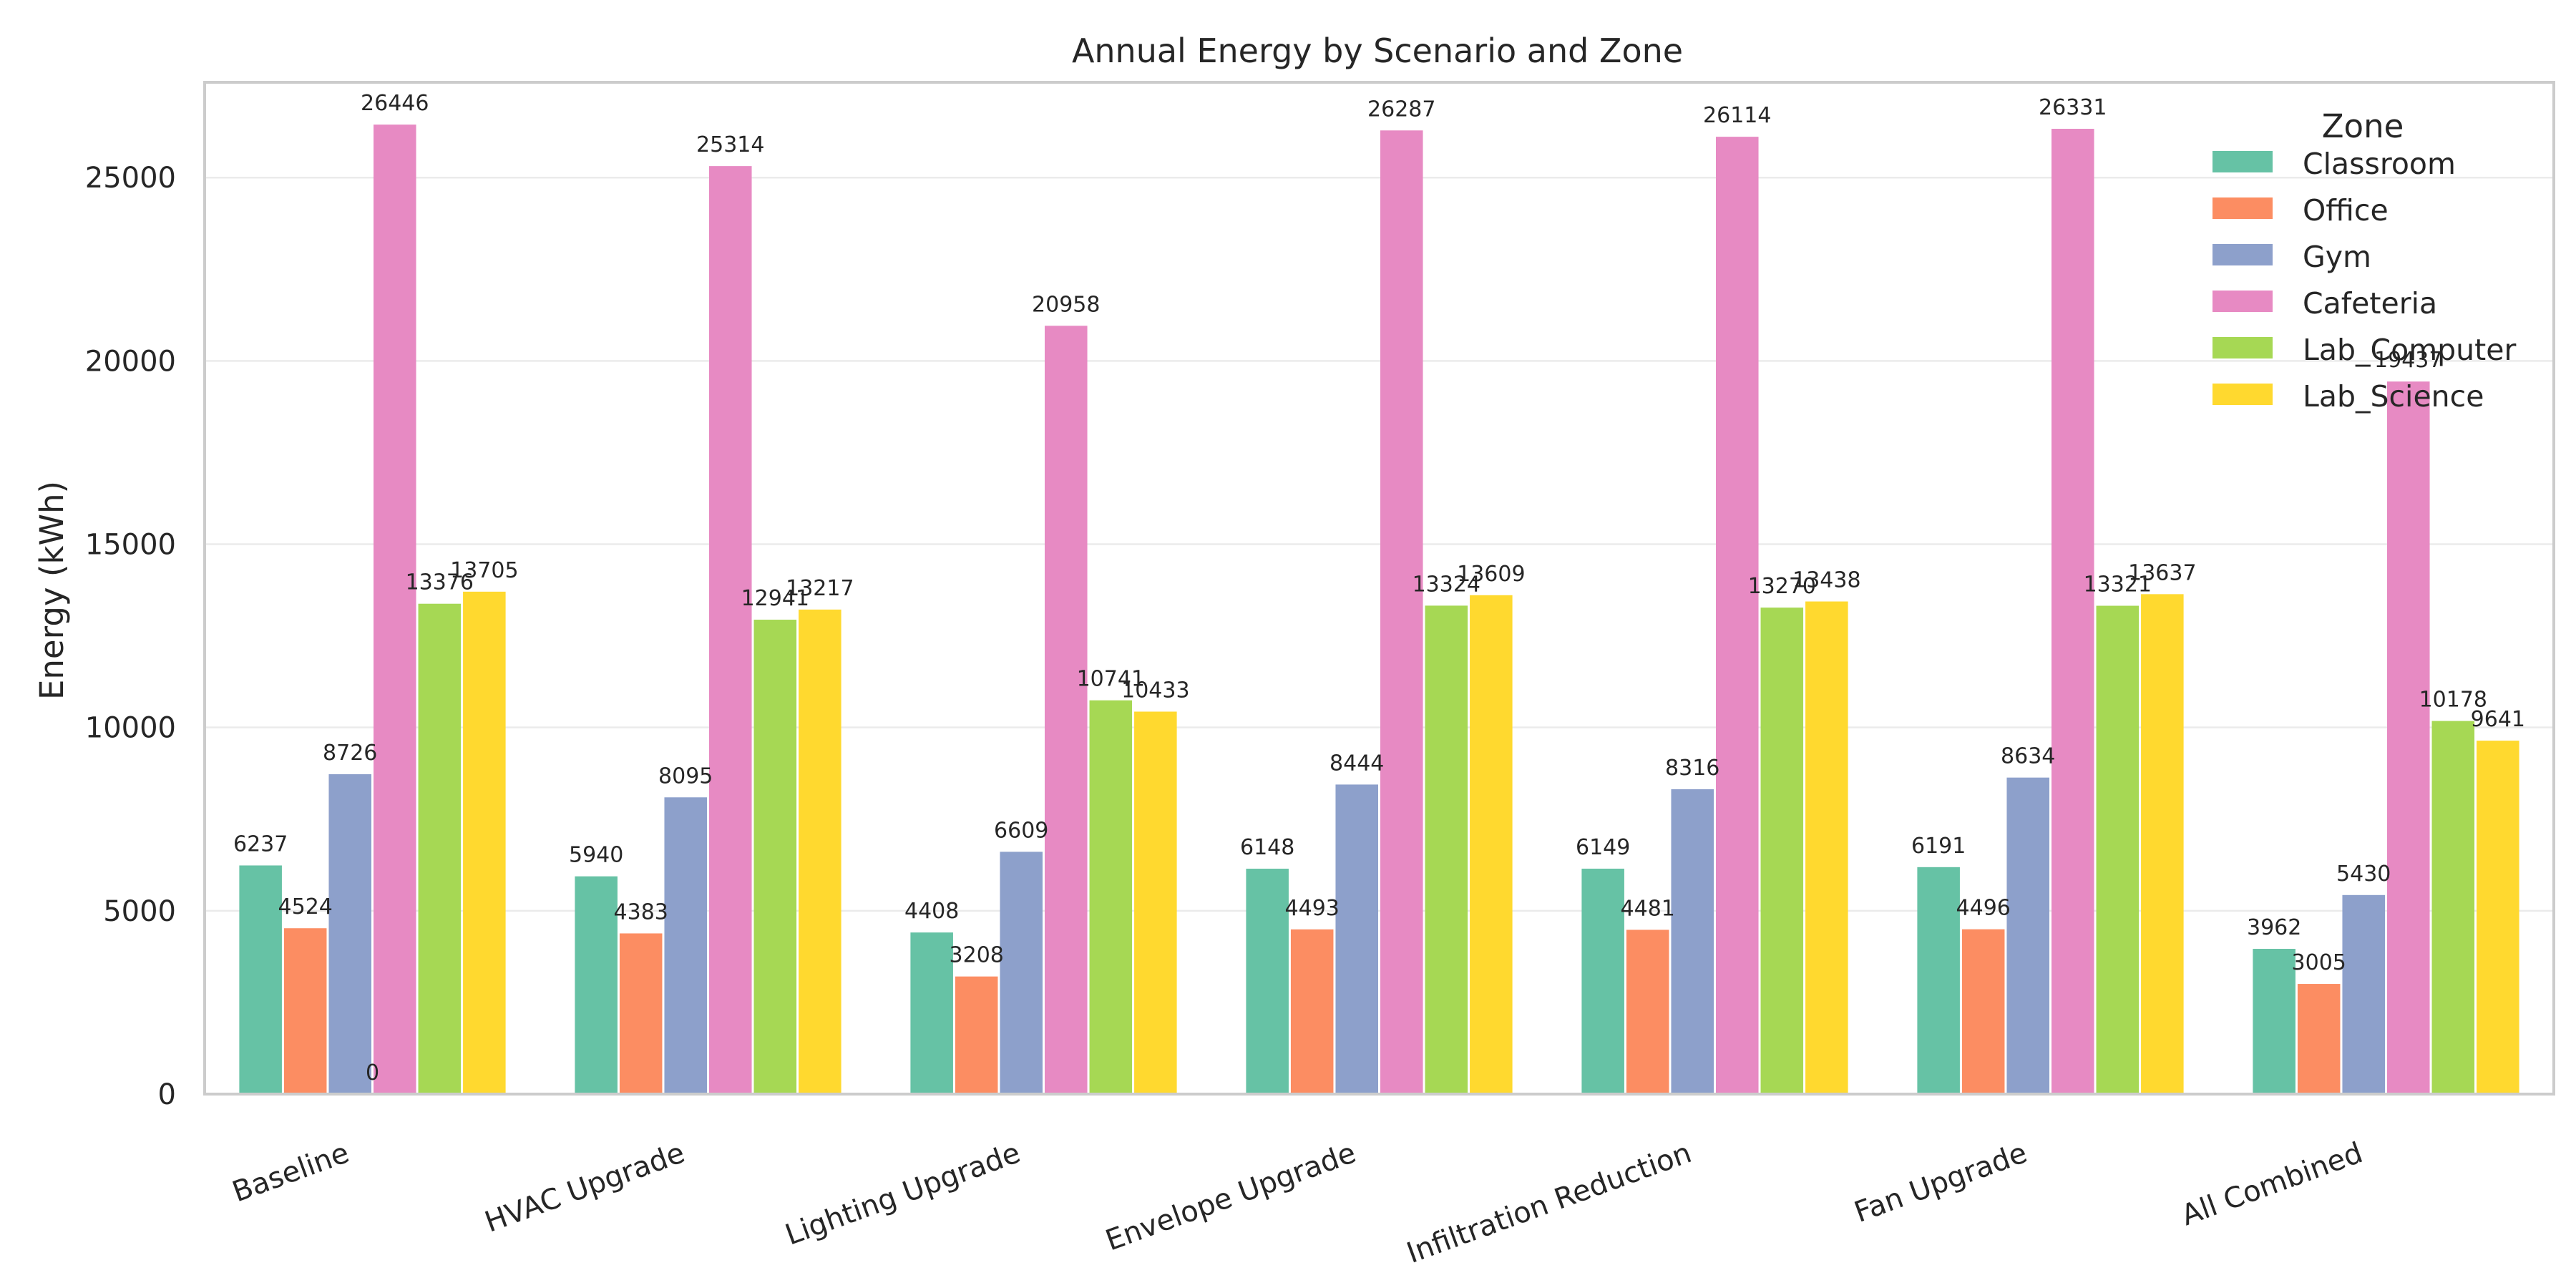  Describe the element at coordinates (2319, 962) in the screenshot. I see `bar-value-label: 3005` at that location.